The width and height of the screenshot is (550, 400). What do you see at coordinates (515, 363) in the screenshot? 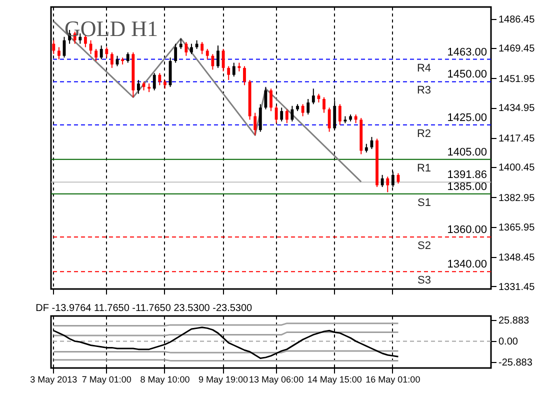
I see `y-tick-label: -25.883` at bounding box center [515, 363].